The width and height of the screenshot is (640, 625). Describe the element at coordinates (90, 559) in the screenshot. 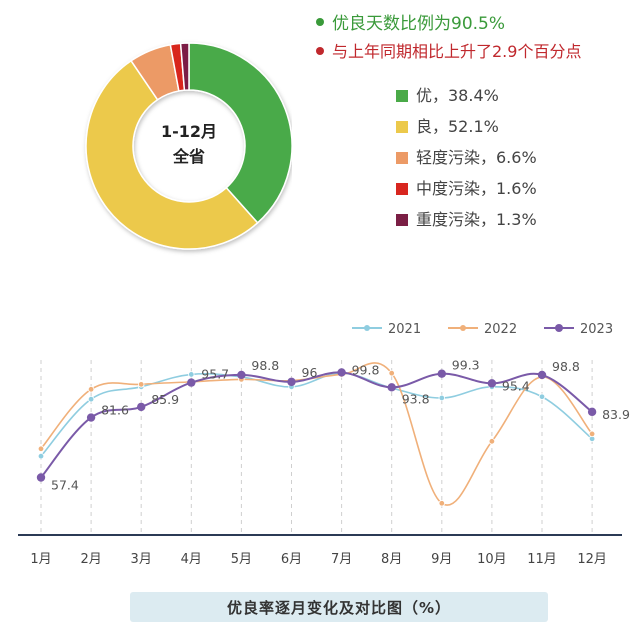

I see `x-tick-label: 2月` at that location.